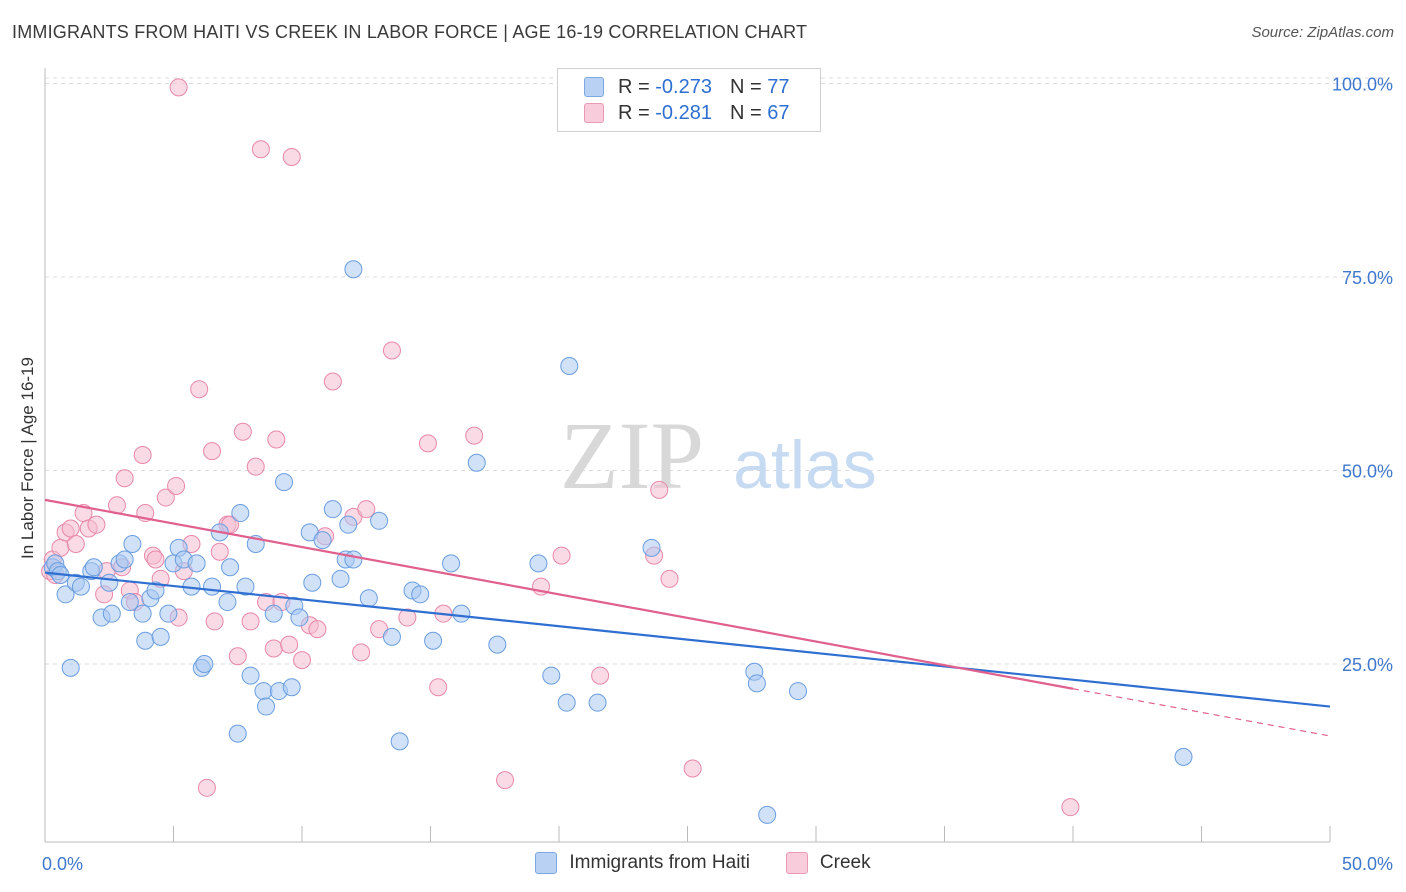  What do you see at coordinates (1367, 471) in the screenshot?
I see `y-tick-label: 50.0%` at bounding box center [1367, 471].